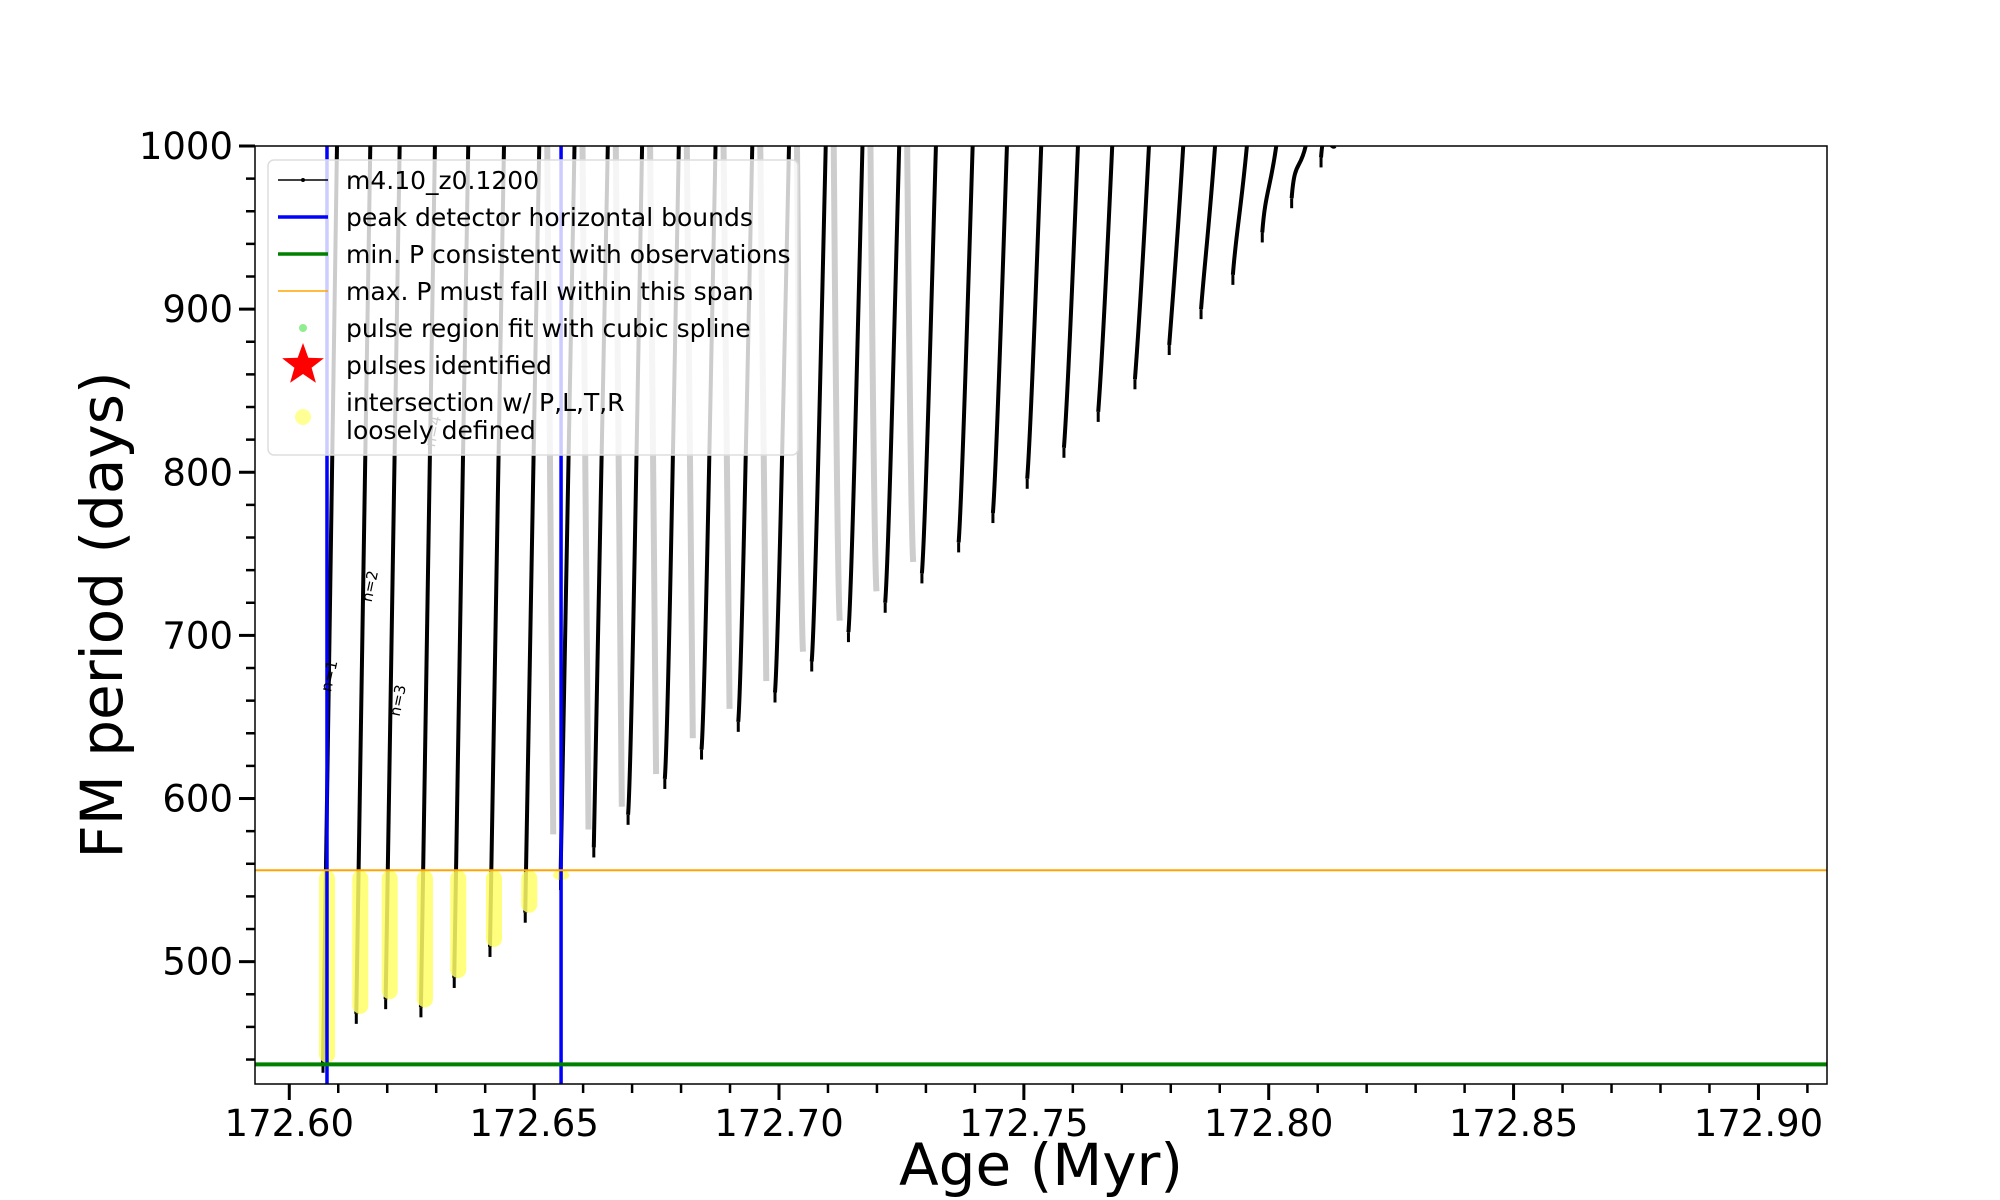  Describe the element at coordinates (1041, 1165) in the screenshot. I see `x-axis-title: Age (Myr)` at that location.